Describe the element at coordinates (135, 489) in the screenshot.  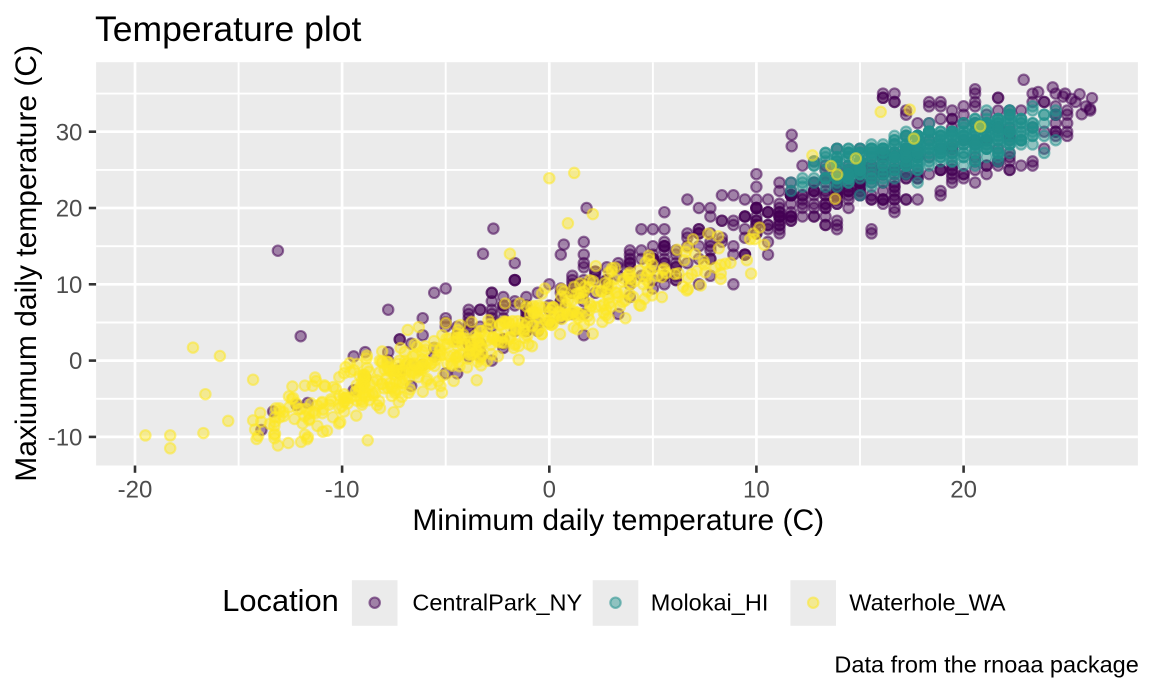
I see `svg-text: -20` at that location.